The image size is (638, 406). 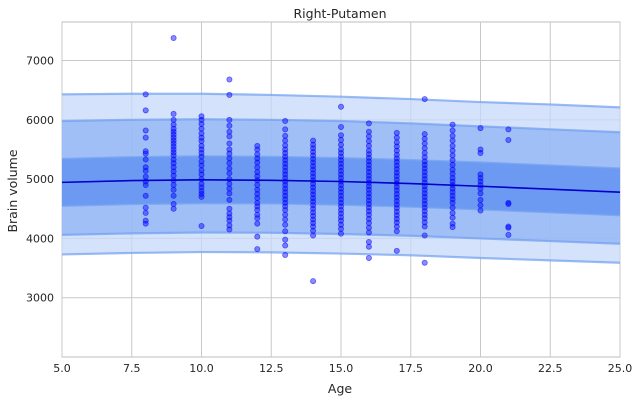 What do you see at coordinates (12, 190) in the screenshot?
I see `y-axis-label: Brain volume` at bounding box center [12, 190].